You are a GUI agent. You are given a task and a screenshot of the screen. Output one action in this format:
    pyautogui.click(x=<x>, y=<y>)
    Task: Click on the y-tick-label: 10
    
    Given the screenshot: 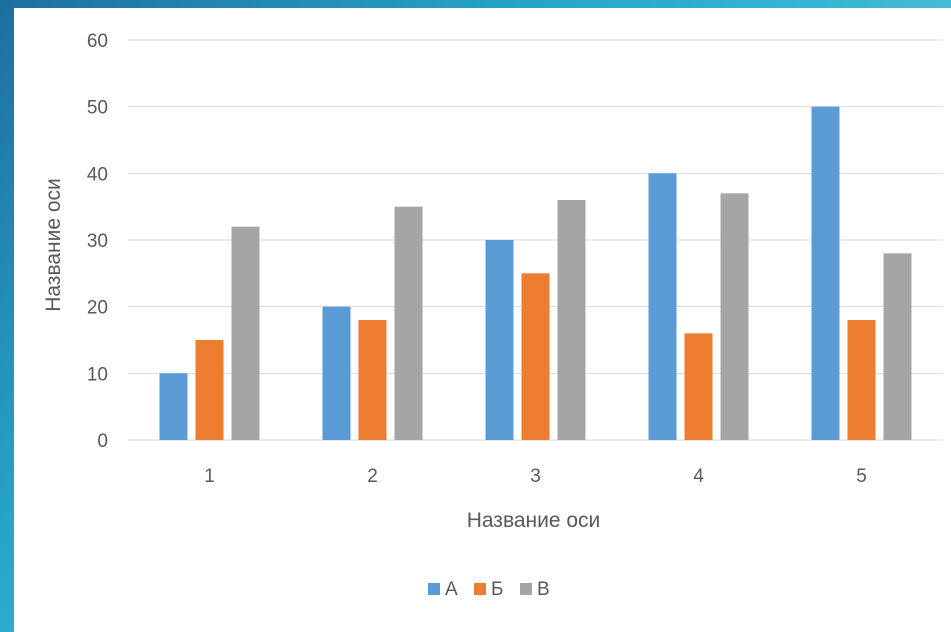 What is the action you would take?
    pyautogui.click(x=97, y=374)
    